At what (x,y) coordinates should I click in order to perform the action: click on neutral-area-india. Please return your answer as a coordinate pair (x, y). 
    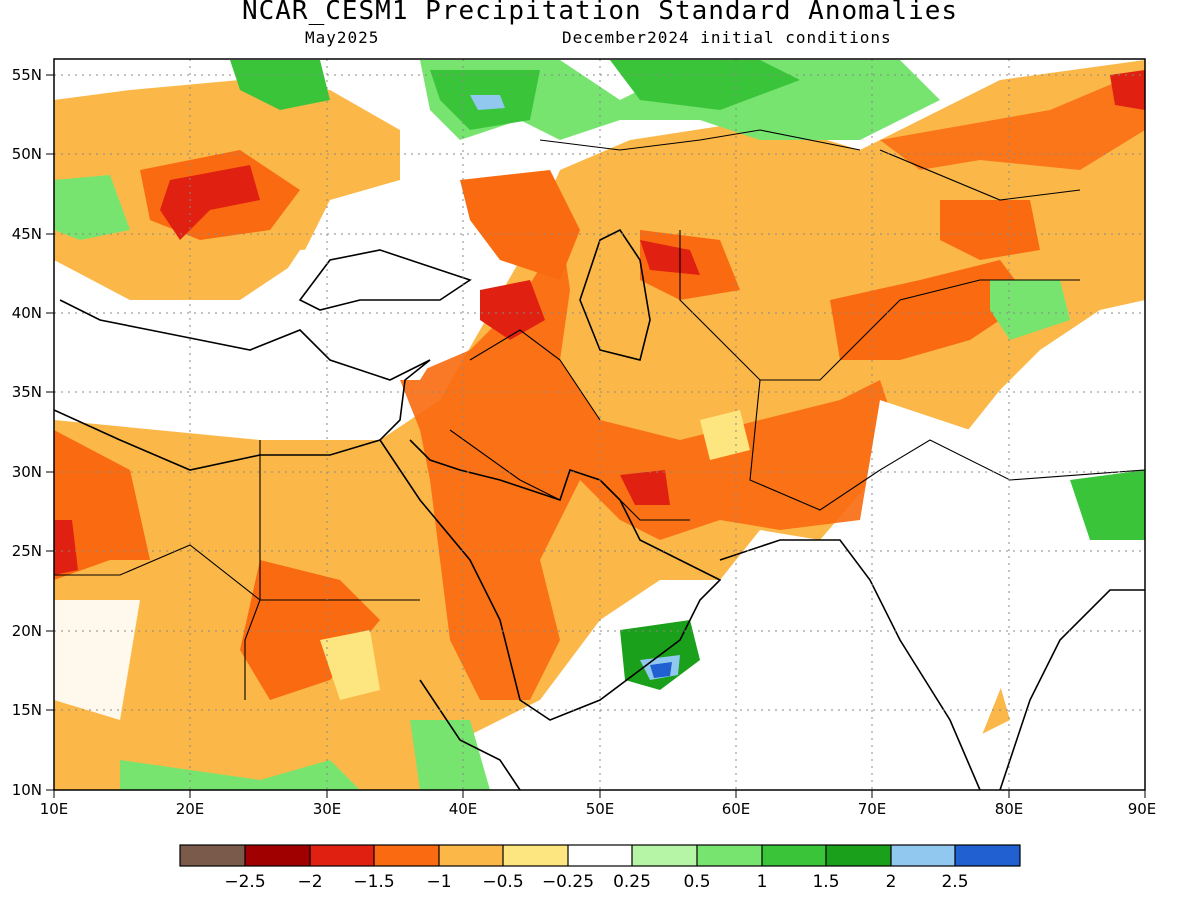
    Looking at the image, I should click on (940, 595).